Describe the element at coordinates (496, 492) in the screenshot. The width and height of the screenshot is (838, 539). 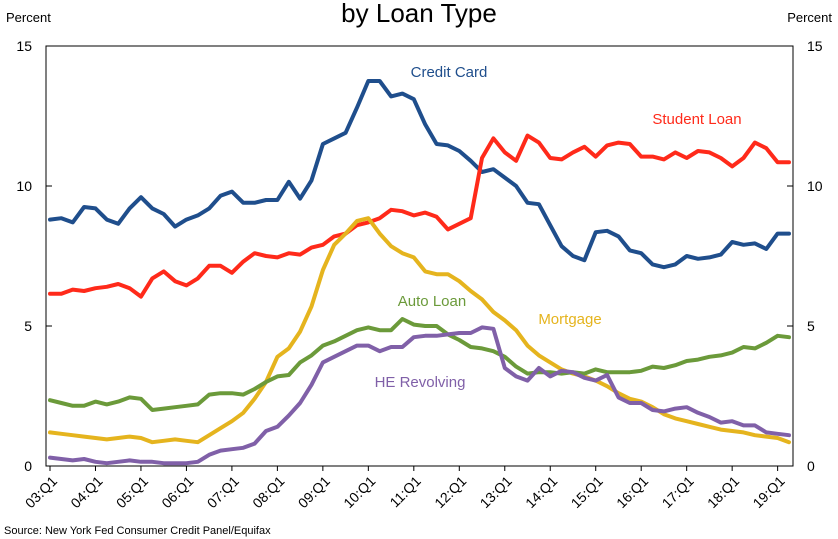
I see `x-tick-label: 13:Q1` at that location.